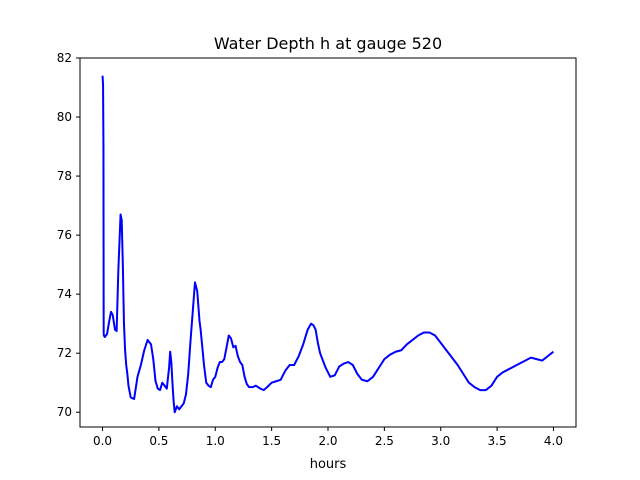 Image resolution: width=640 pixels, height=480 pixels. What do you see at coordinates (497, 441) in the screenshot?
I see `x-tick-label: 3.5` at bounding box center [497, 441].